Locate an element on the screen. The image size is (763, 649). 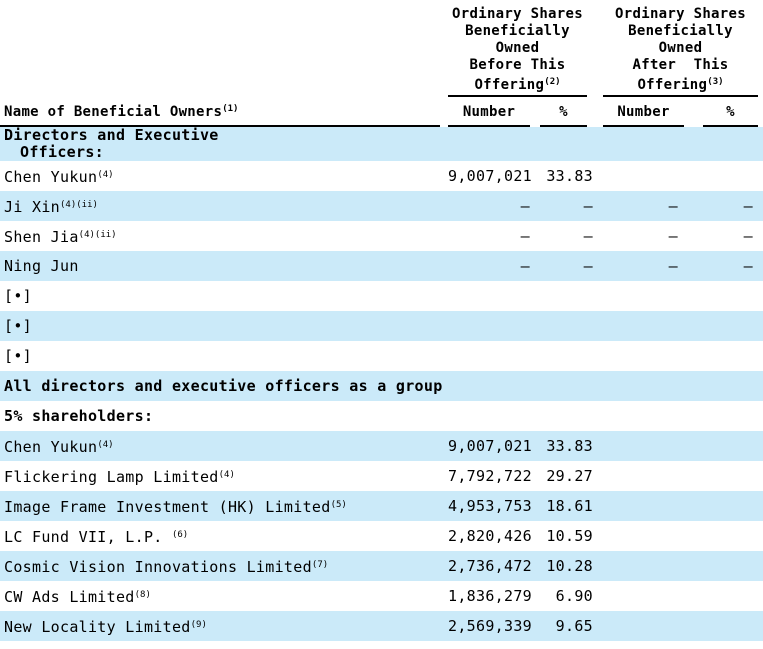
footnote-ref: (3) is located at coordinates (715, 82).